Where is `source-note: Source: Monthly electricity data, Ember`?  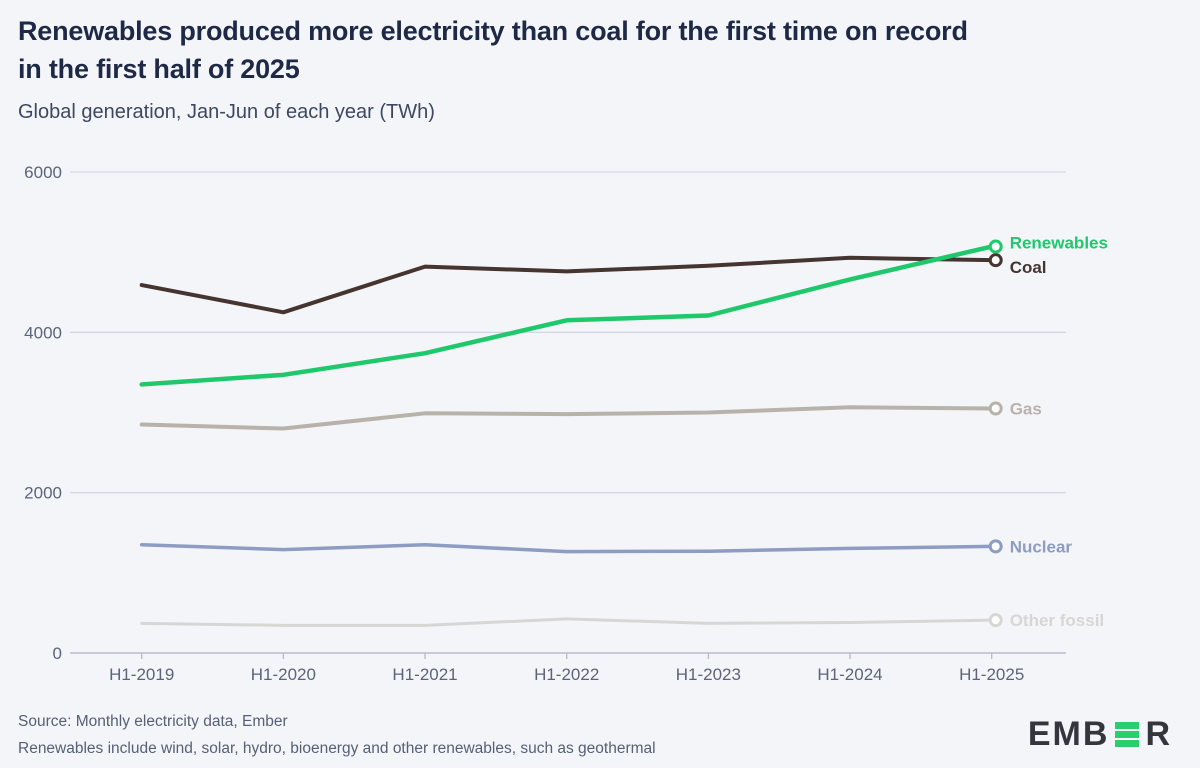 source-note: Source: Monthly electricity data, Ember is located at coordinates (153, 721).